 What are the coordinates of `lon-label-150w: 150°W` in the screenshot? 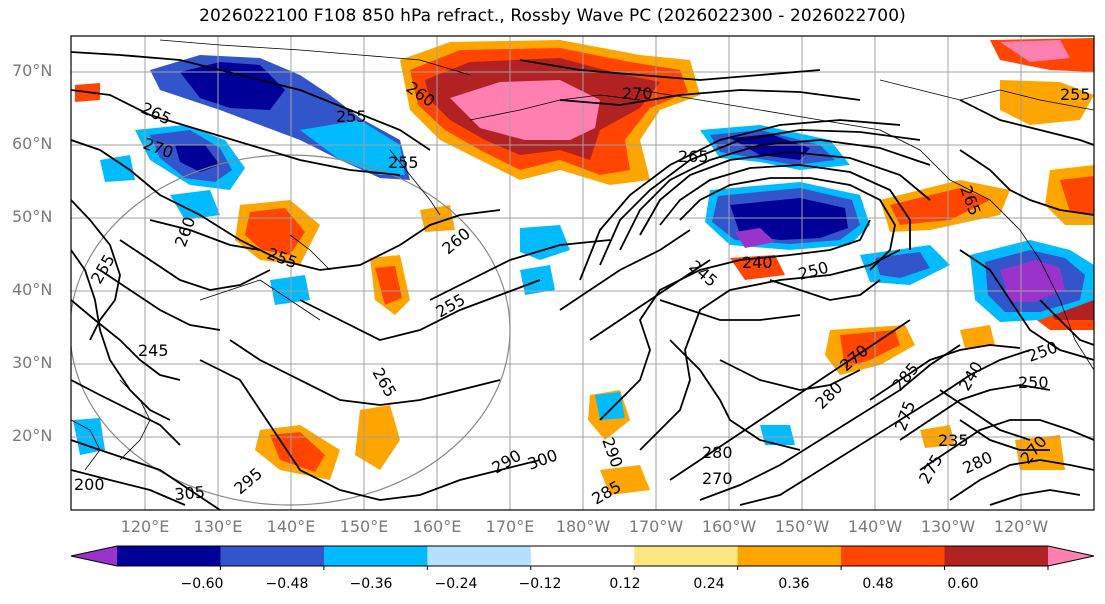 It's located at (802, 526).